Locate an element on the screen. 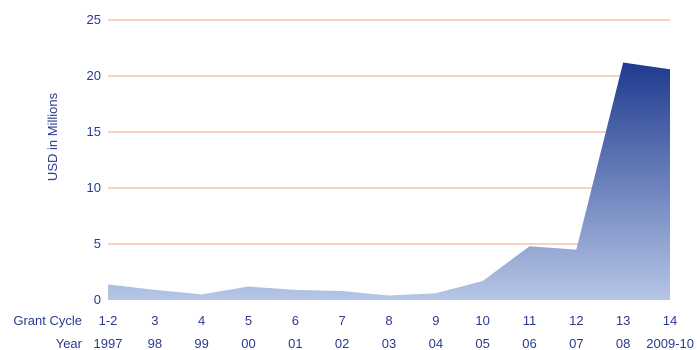 The image size is (697, 350). year-tick-label: 98 is located at coordinates (155, 343).